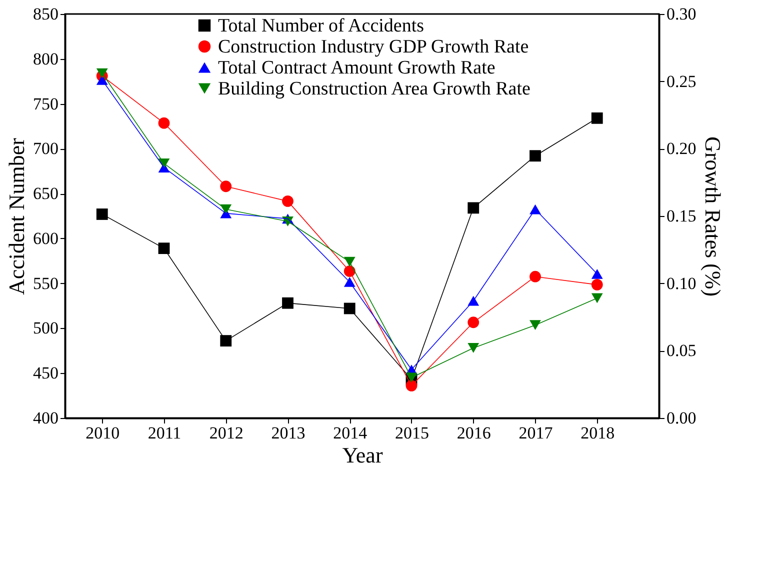 This screenshot has width=776, height=572. Describe the element at coordinates (321, 26) in the screenshot. I see `legend-label: Total Number of Accidents` at that location.